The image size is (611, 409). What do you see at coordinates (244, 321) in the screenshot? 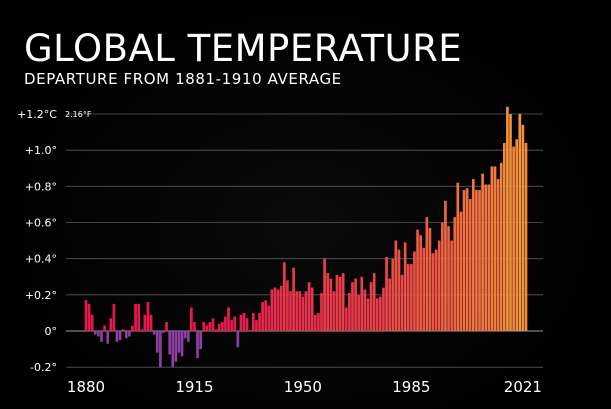
I see `bar-1931` at bounding box center [244, 321].